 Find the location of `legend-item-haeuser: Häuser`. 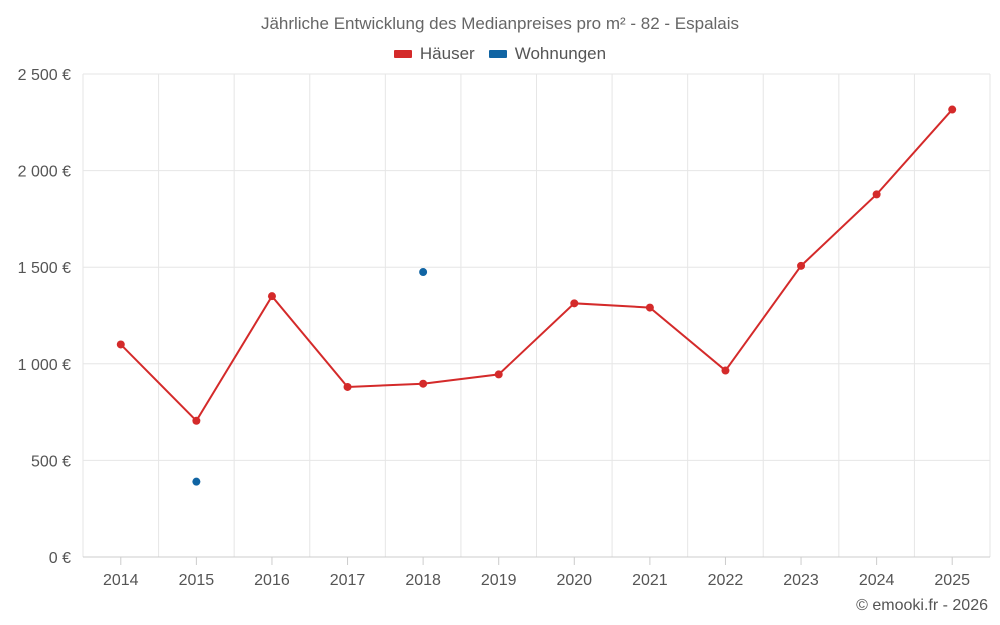

legend-item-haeuser: Häuser is located at coordinates (434, 54).